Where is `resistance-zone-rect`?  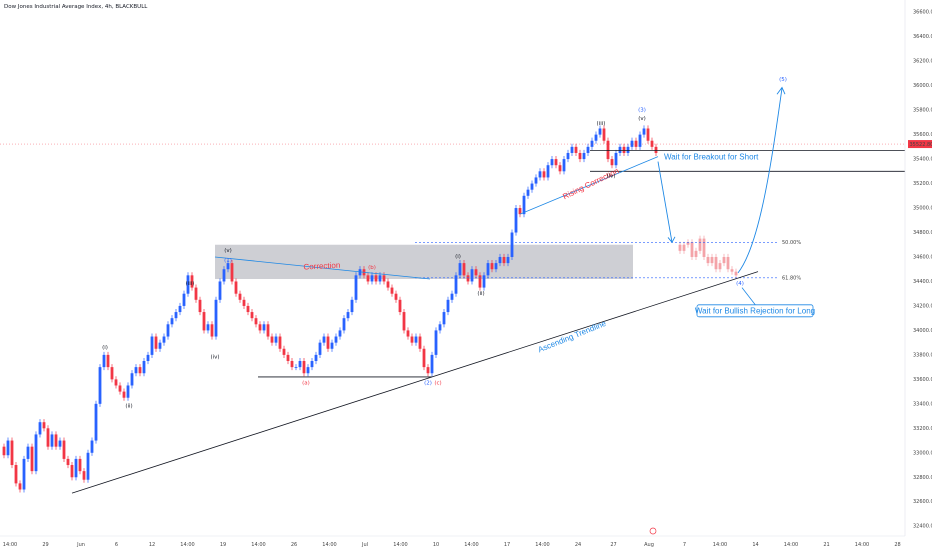 resistance-zone-rect is located at coordinates (424, 262).